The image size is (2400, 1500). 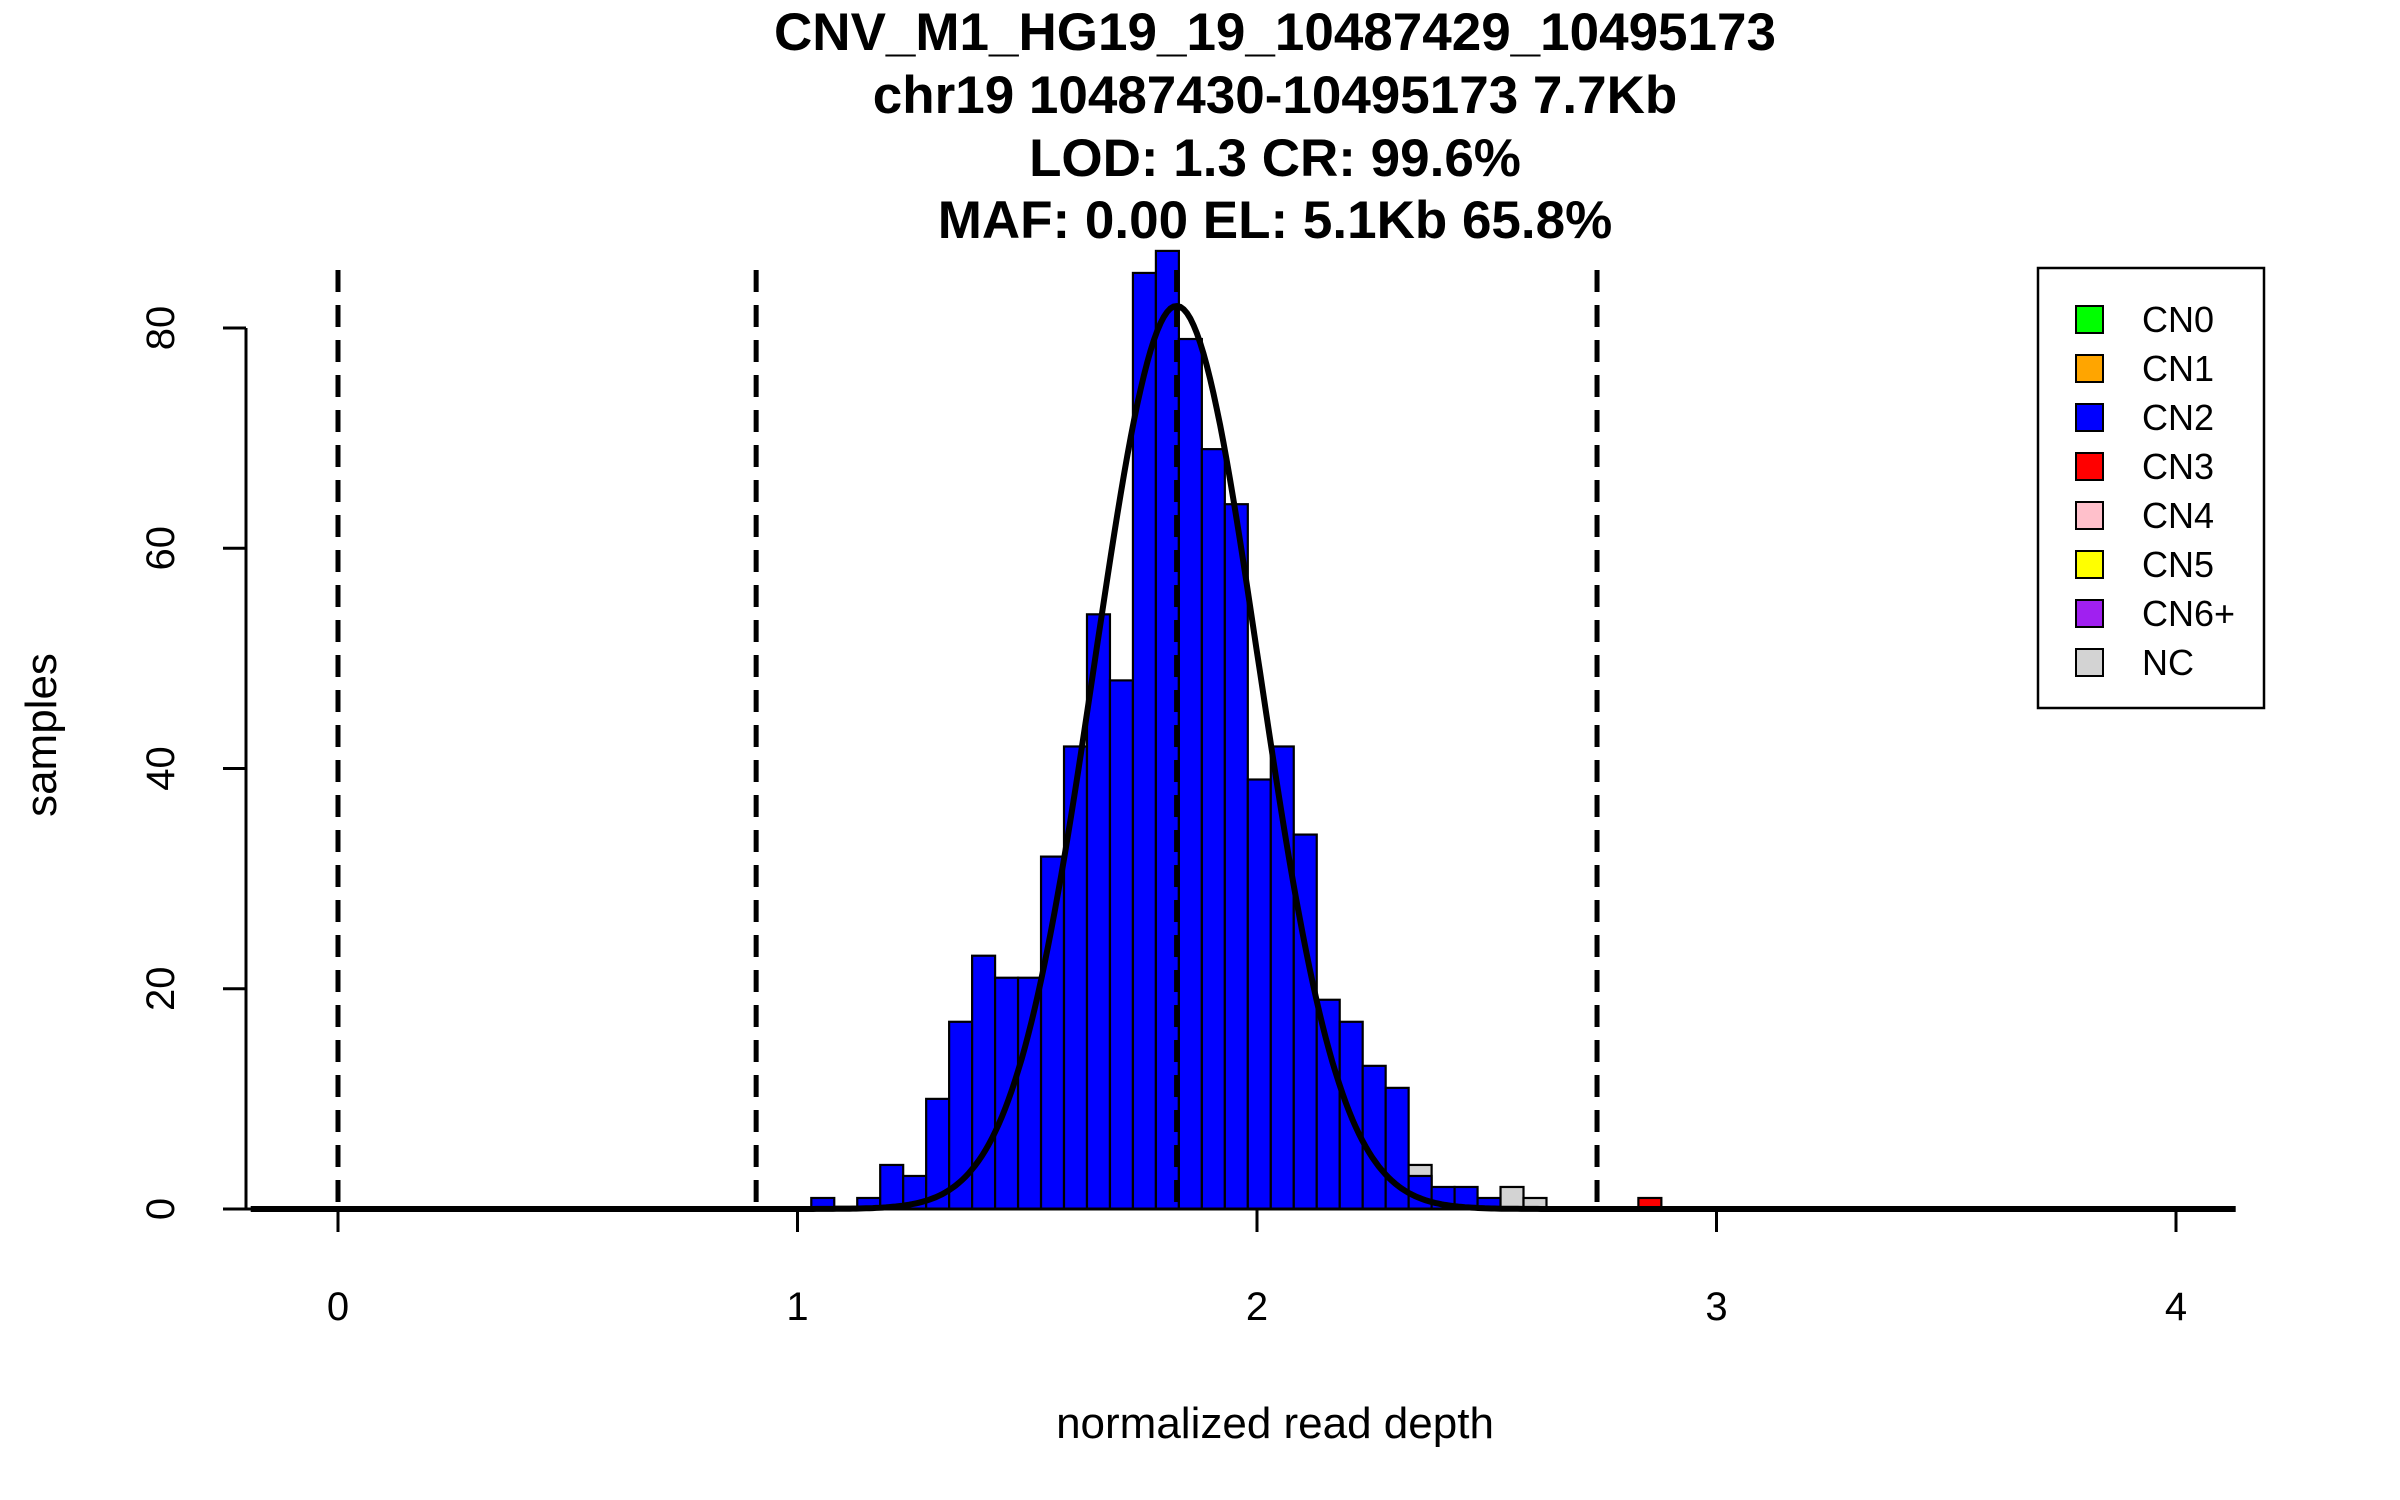 What do you see at coordinates (2178, 466) in the screenshot?
I see `legend-label-3: CN3` at bounding box center [2178, 466].